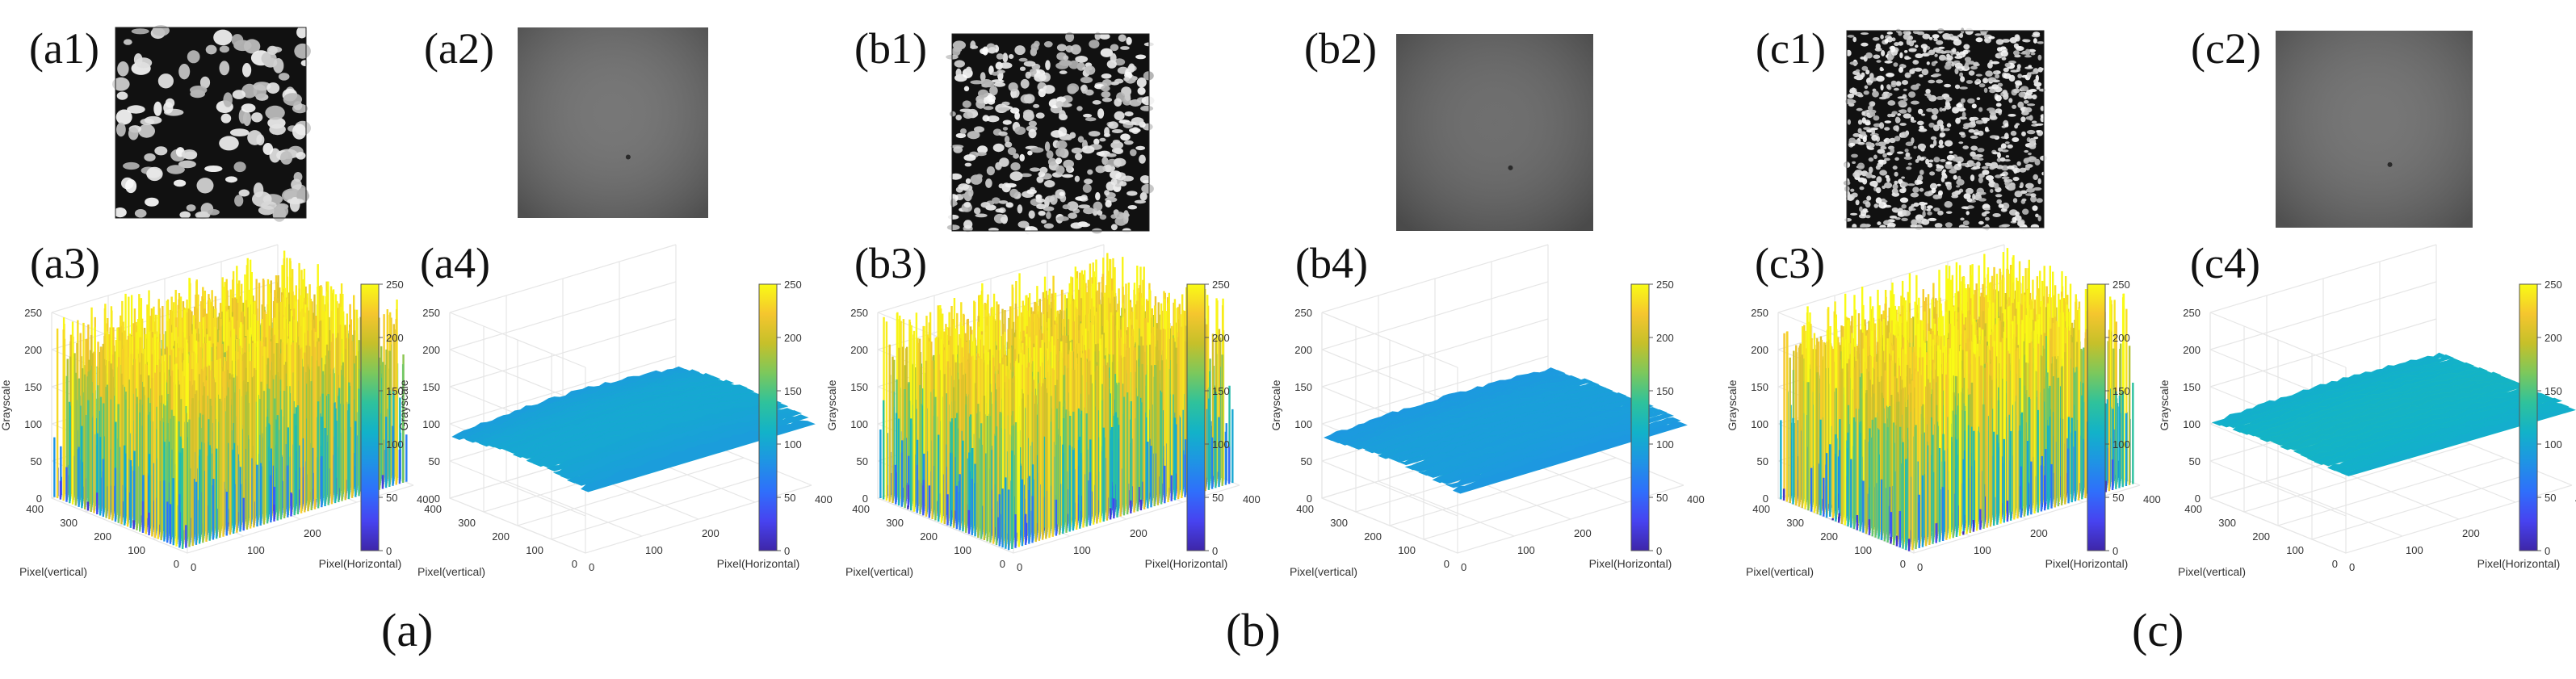 The width and height of the screenshot is (2576, 679). Describe the element at coordinates (459, 48) in the screenshot. I see `panel-label-a2: (a2)` at that location.